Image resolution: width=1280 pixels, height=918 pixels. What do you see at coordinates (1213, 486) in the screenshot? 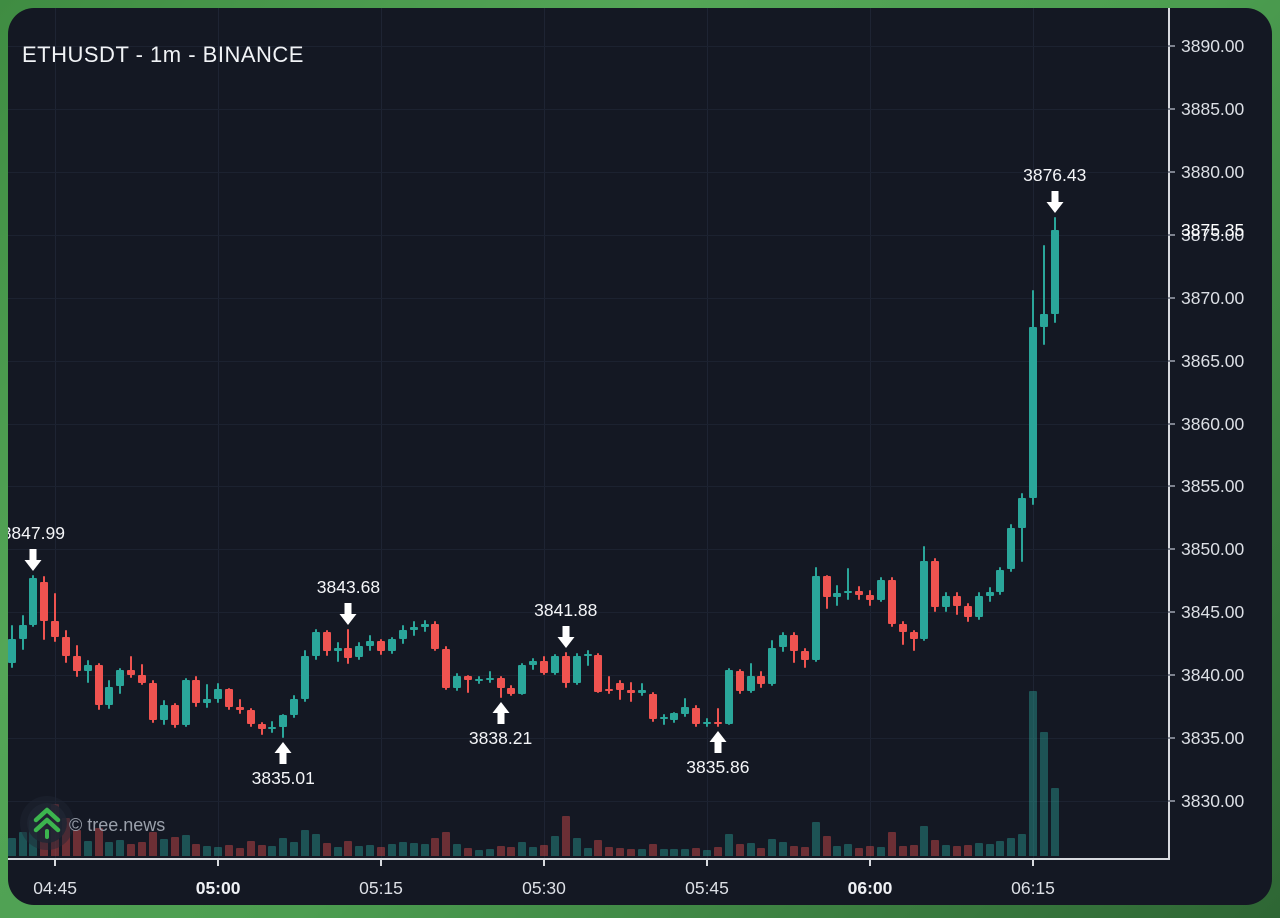
I see `price-axis-label: 3855.00` at bounding box center [1213, 486].